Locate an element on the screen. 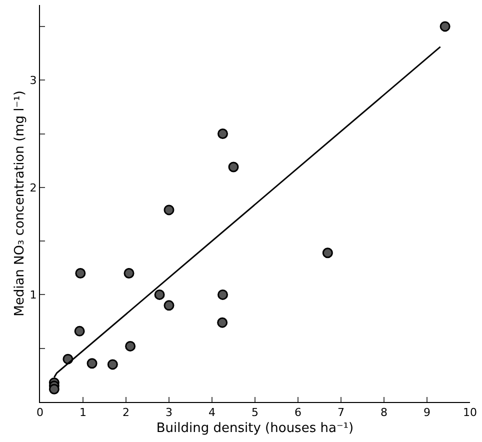 The image size is (482, 442). x-tick-label: 0 is located at coordinates (40, 413).